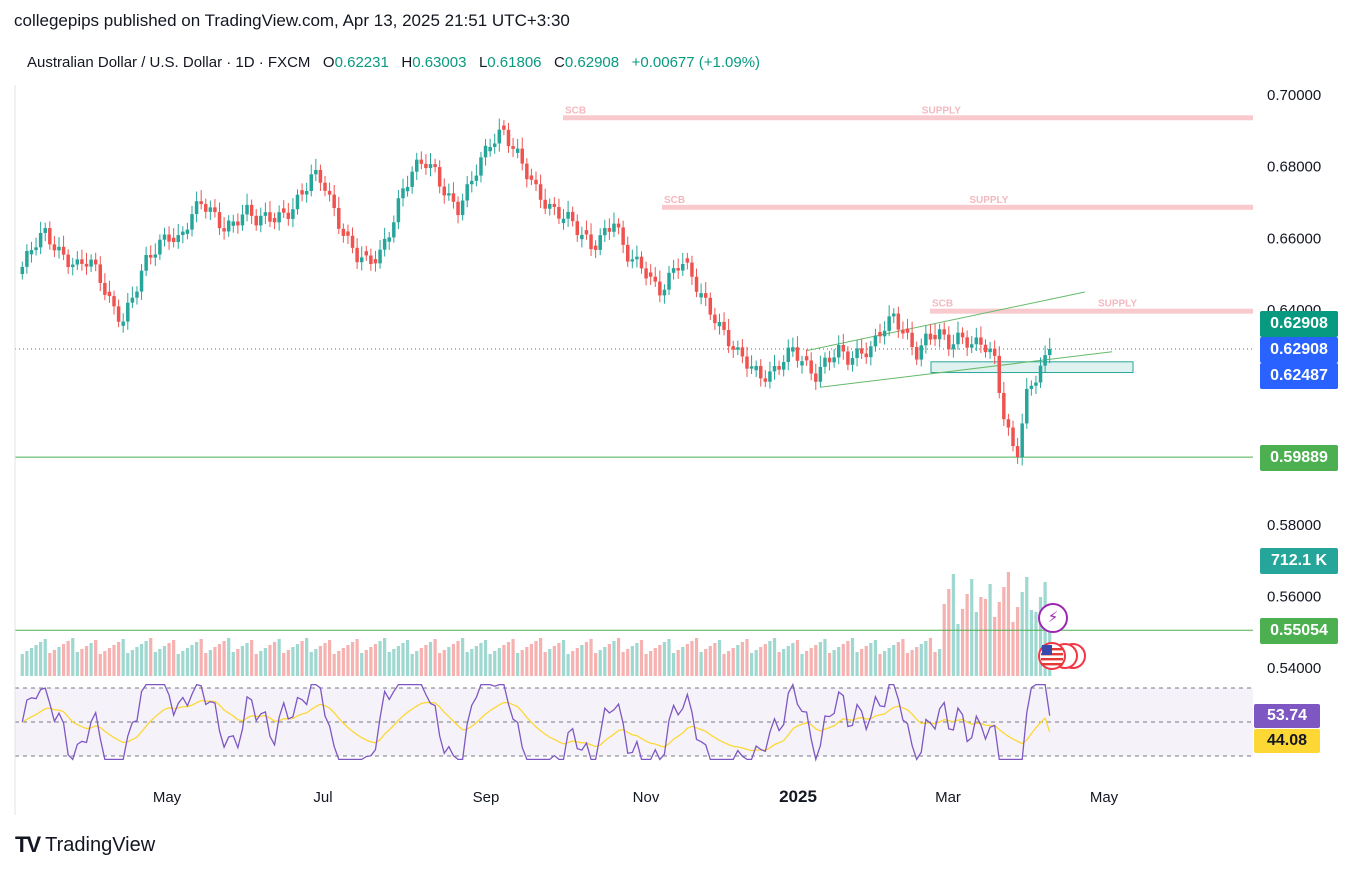  I want to click on x-axis-tick: Jul, so click(322, 797).